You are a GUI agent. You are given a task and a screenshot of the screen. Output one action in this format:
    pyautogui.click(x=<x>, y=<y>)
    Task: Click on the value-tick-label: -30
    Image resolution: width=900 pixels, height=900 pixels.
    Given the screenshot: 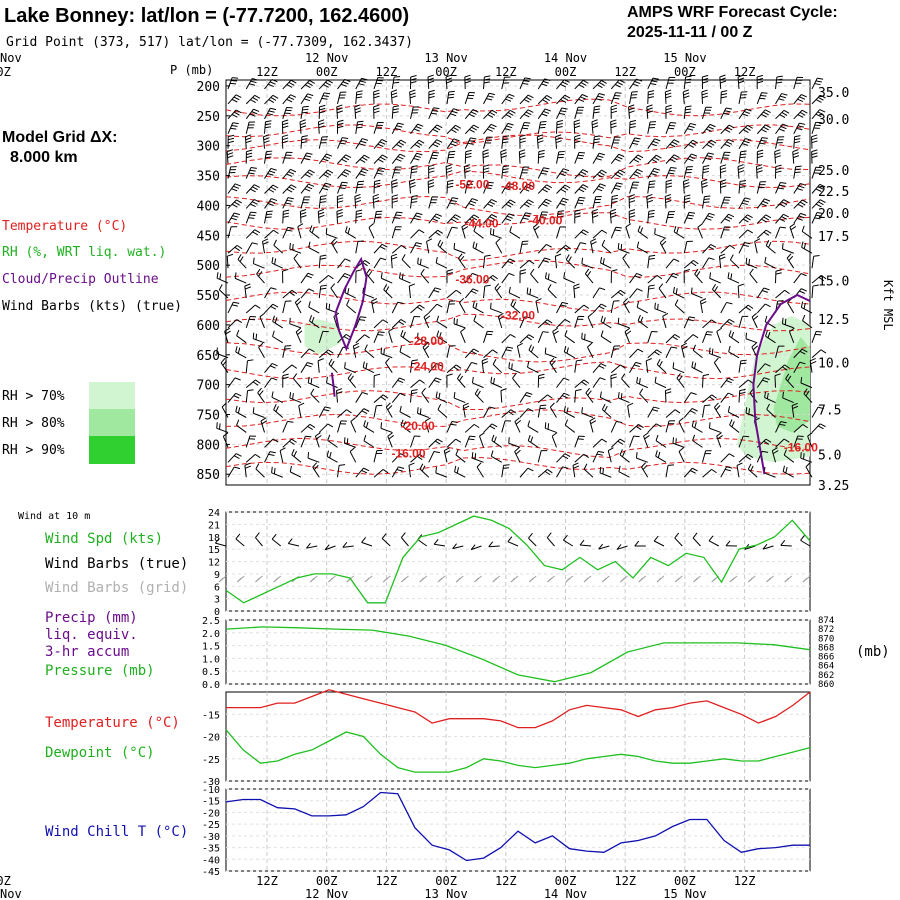 What is the action you would take?
    pyautogui.click(x=211, y=782)
    